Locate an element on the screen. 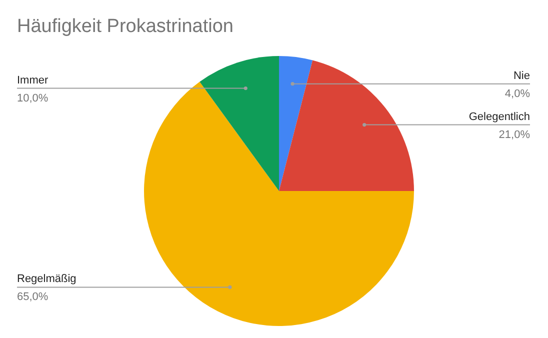  data-label: 10,0% is located at coordinates (32, 98).